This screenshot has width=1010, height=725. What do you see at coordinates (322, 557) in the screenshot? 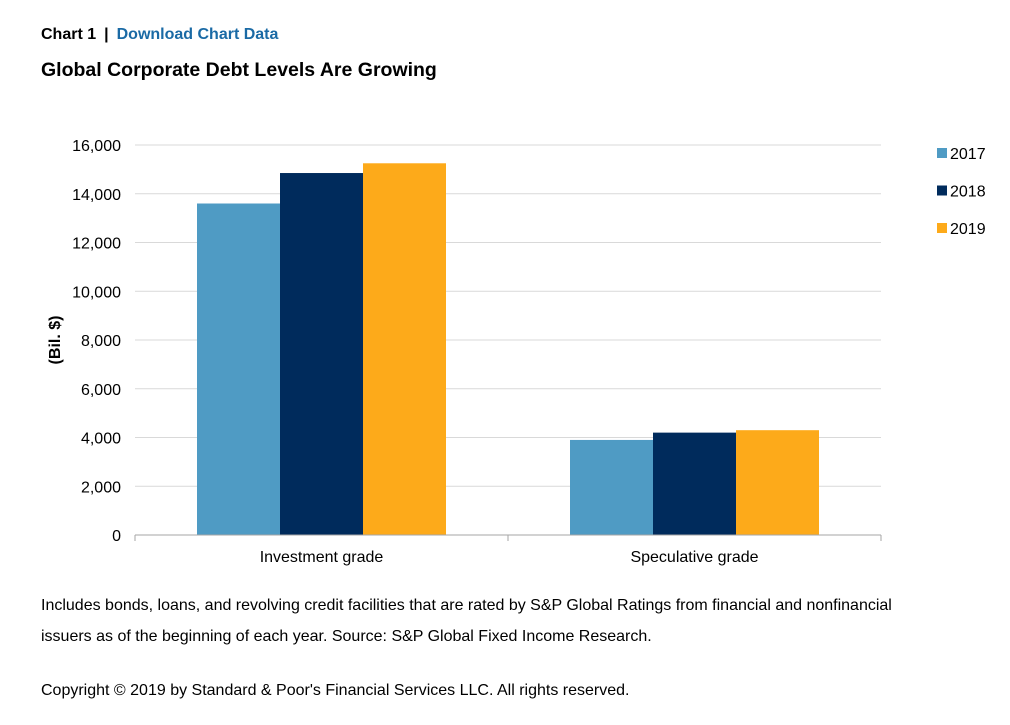
I see `x-tick-label: Investment grade` at bounding box center [322, 557].